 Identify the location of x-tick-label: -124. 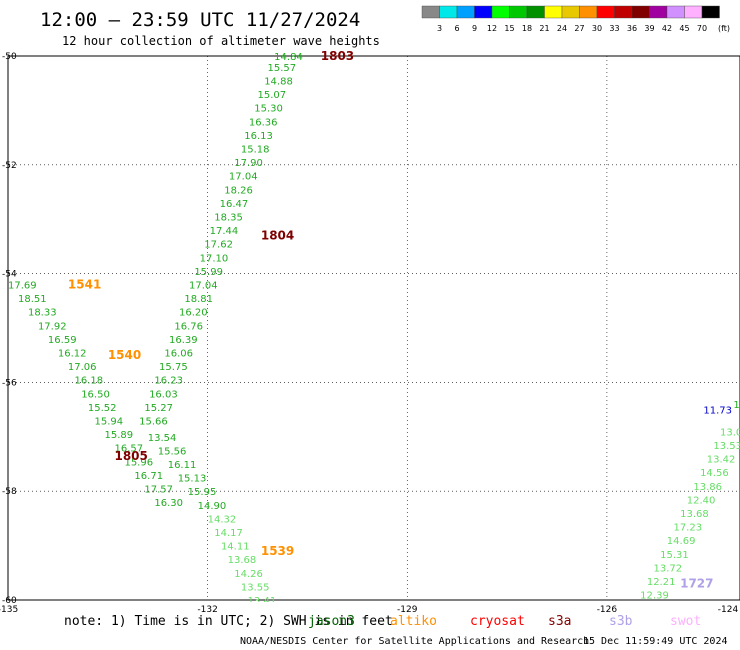
(728, 610).